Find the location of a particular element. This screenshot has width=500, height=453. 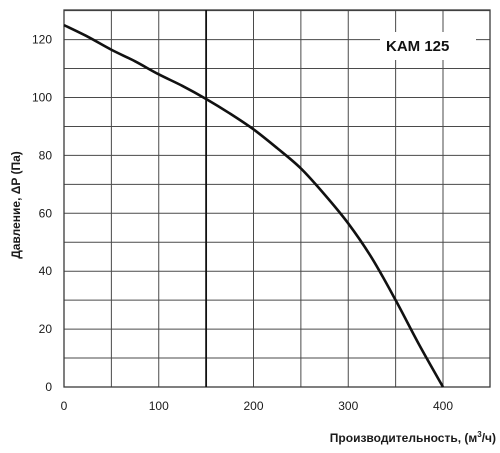

x-tick-label: 200 is located at coordinates (253, 406).